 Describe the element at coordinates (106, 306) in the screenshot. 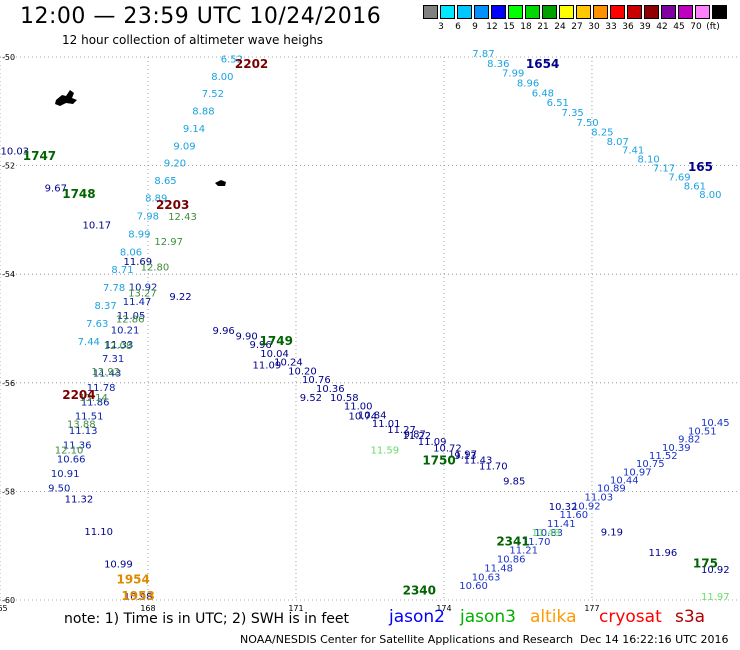

I see `swh-value: 8.37` at that location.